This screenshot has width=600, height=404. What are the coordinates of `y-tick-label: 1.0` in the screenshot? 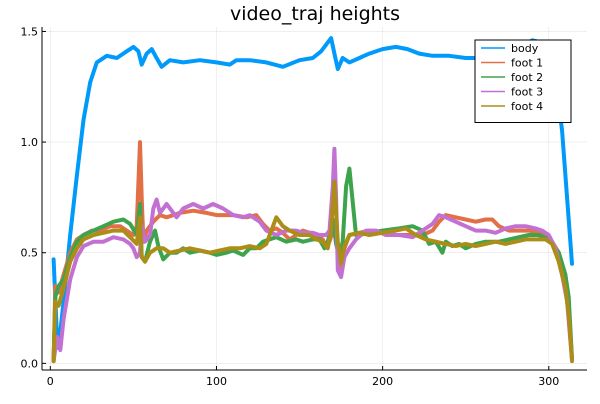 It's located at (30, 142).